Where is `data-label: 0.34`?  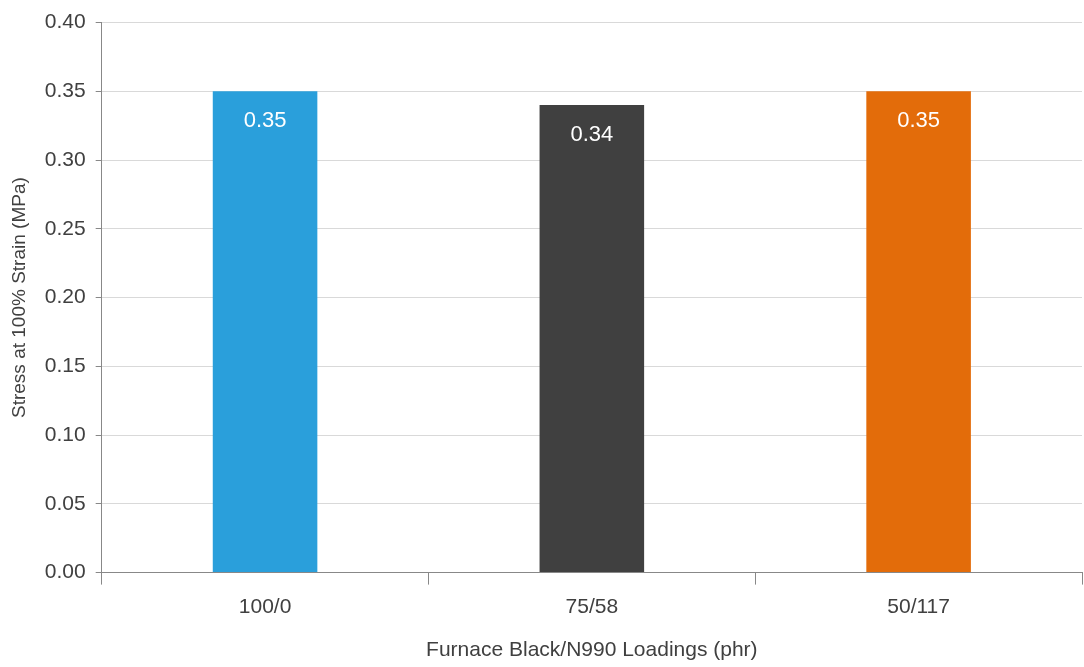 data-label: 0.34 is located at coordinates (592, 134).